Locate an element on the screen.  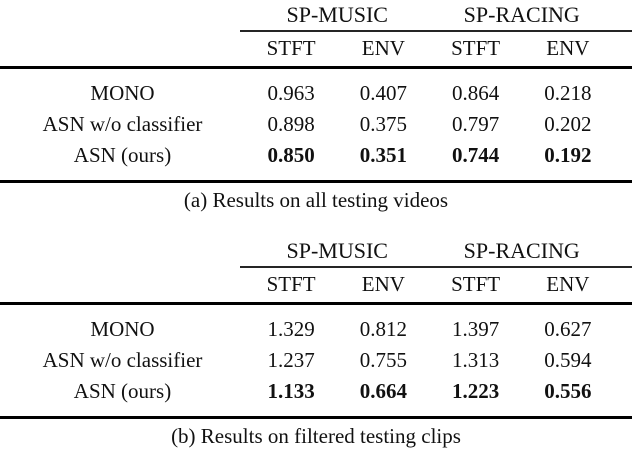
value-cell: 1.329 is located at coordinates (291, 329).